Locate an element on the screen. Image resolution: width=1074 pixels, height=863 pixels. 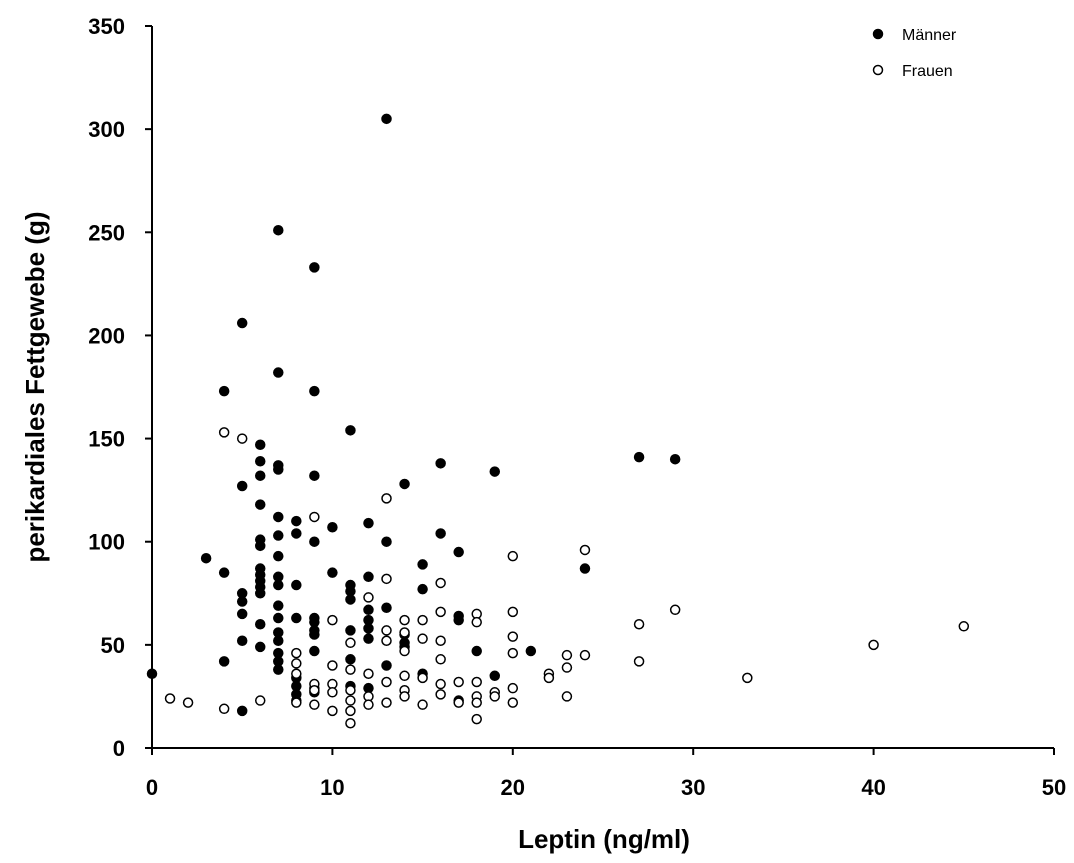
legend-label-frauen: Frauen is located at coordinates (927, 71).